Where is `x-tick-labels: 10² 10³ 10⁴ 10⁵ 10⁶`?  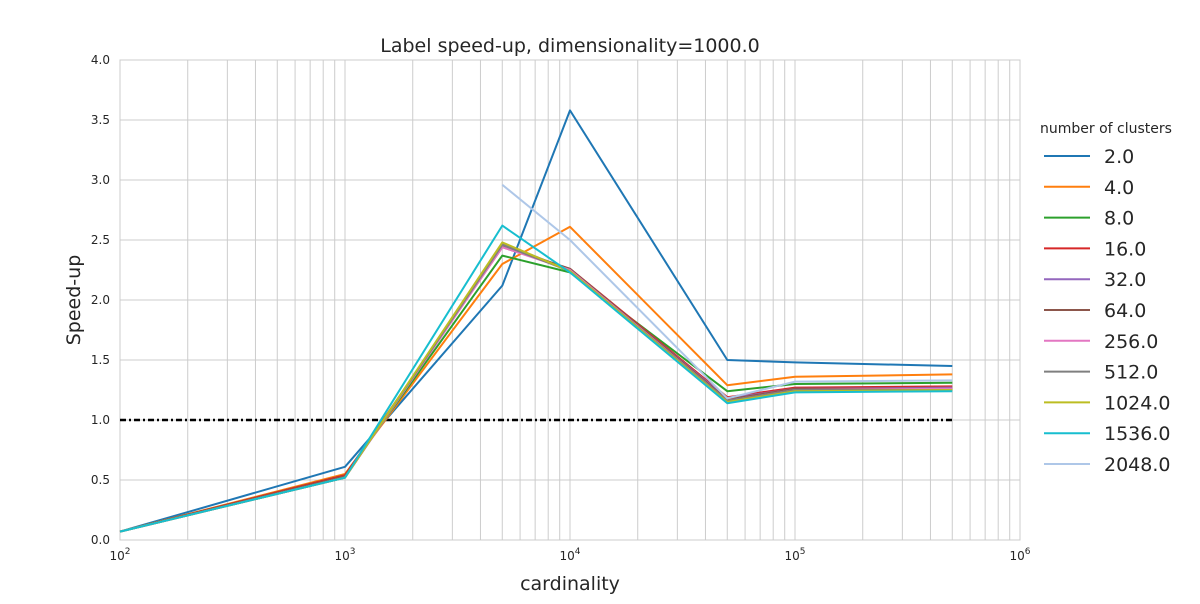
x-tick-labels: 10² 10³ 10⁴ 10⁵ 10⁶ is located at coordinates (569, 555).